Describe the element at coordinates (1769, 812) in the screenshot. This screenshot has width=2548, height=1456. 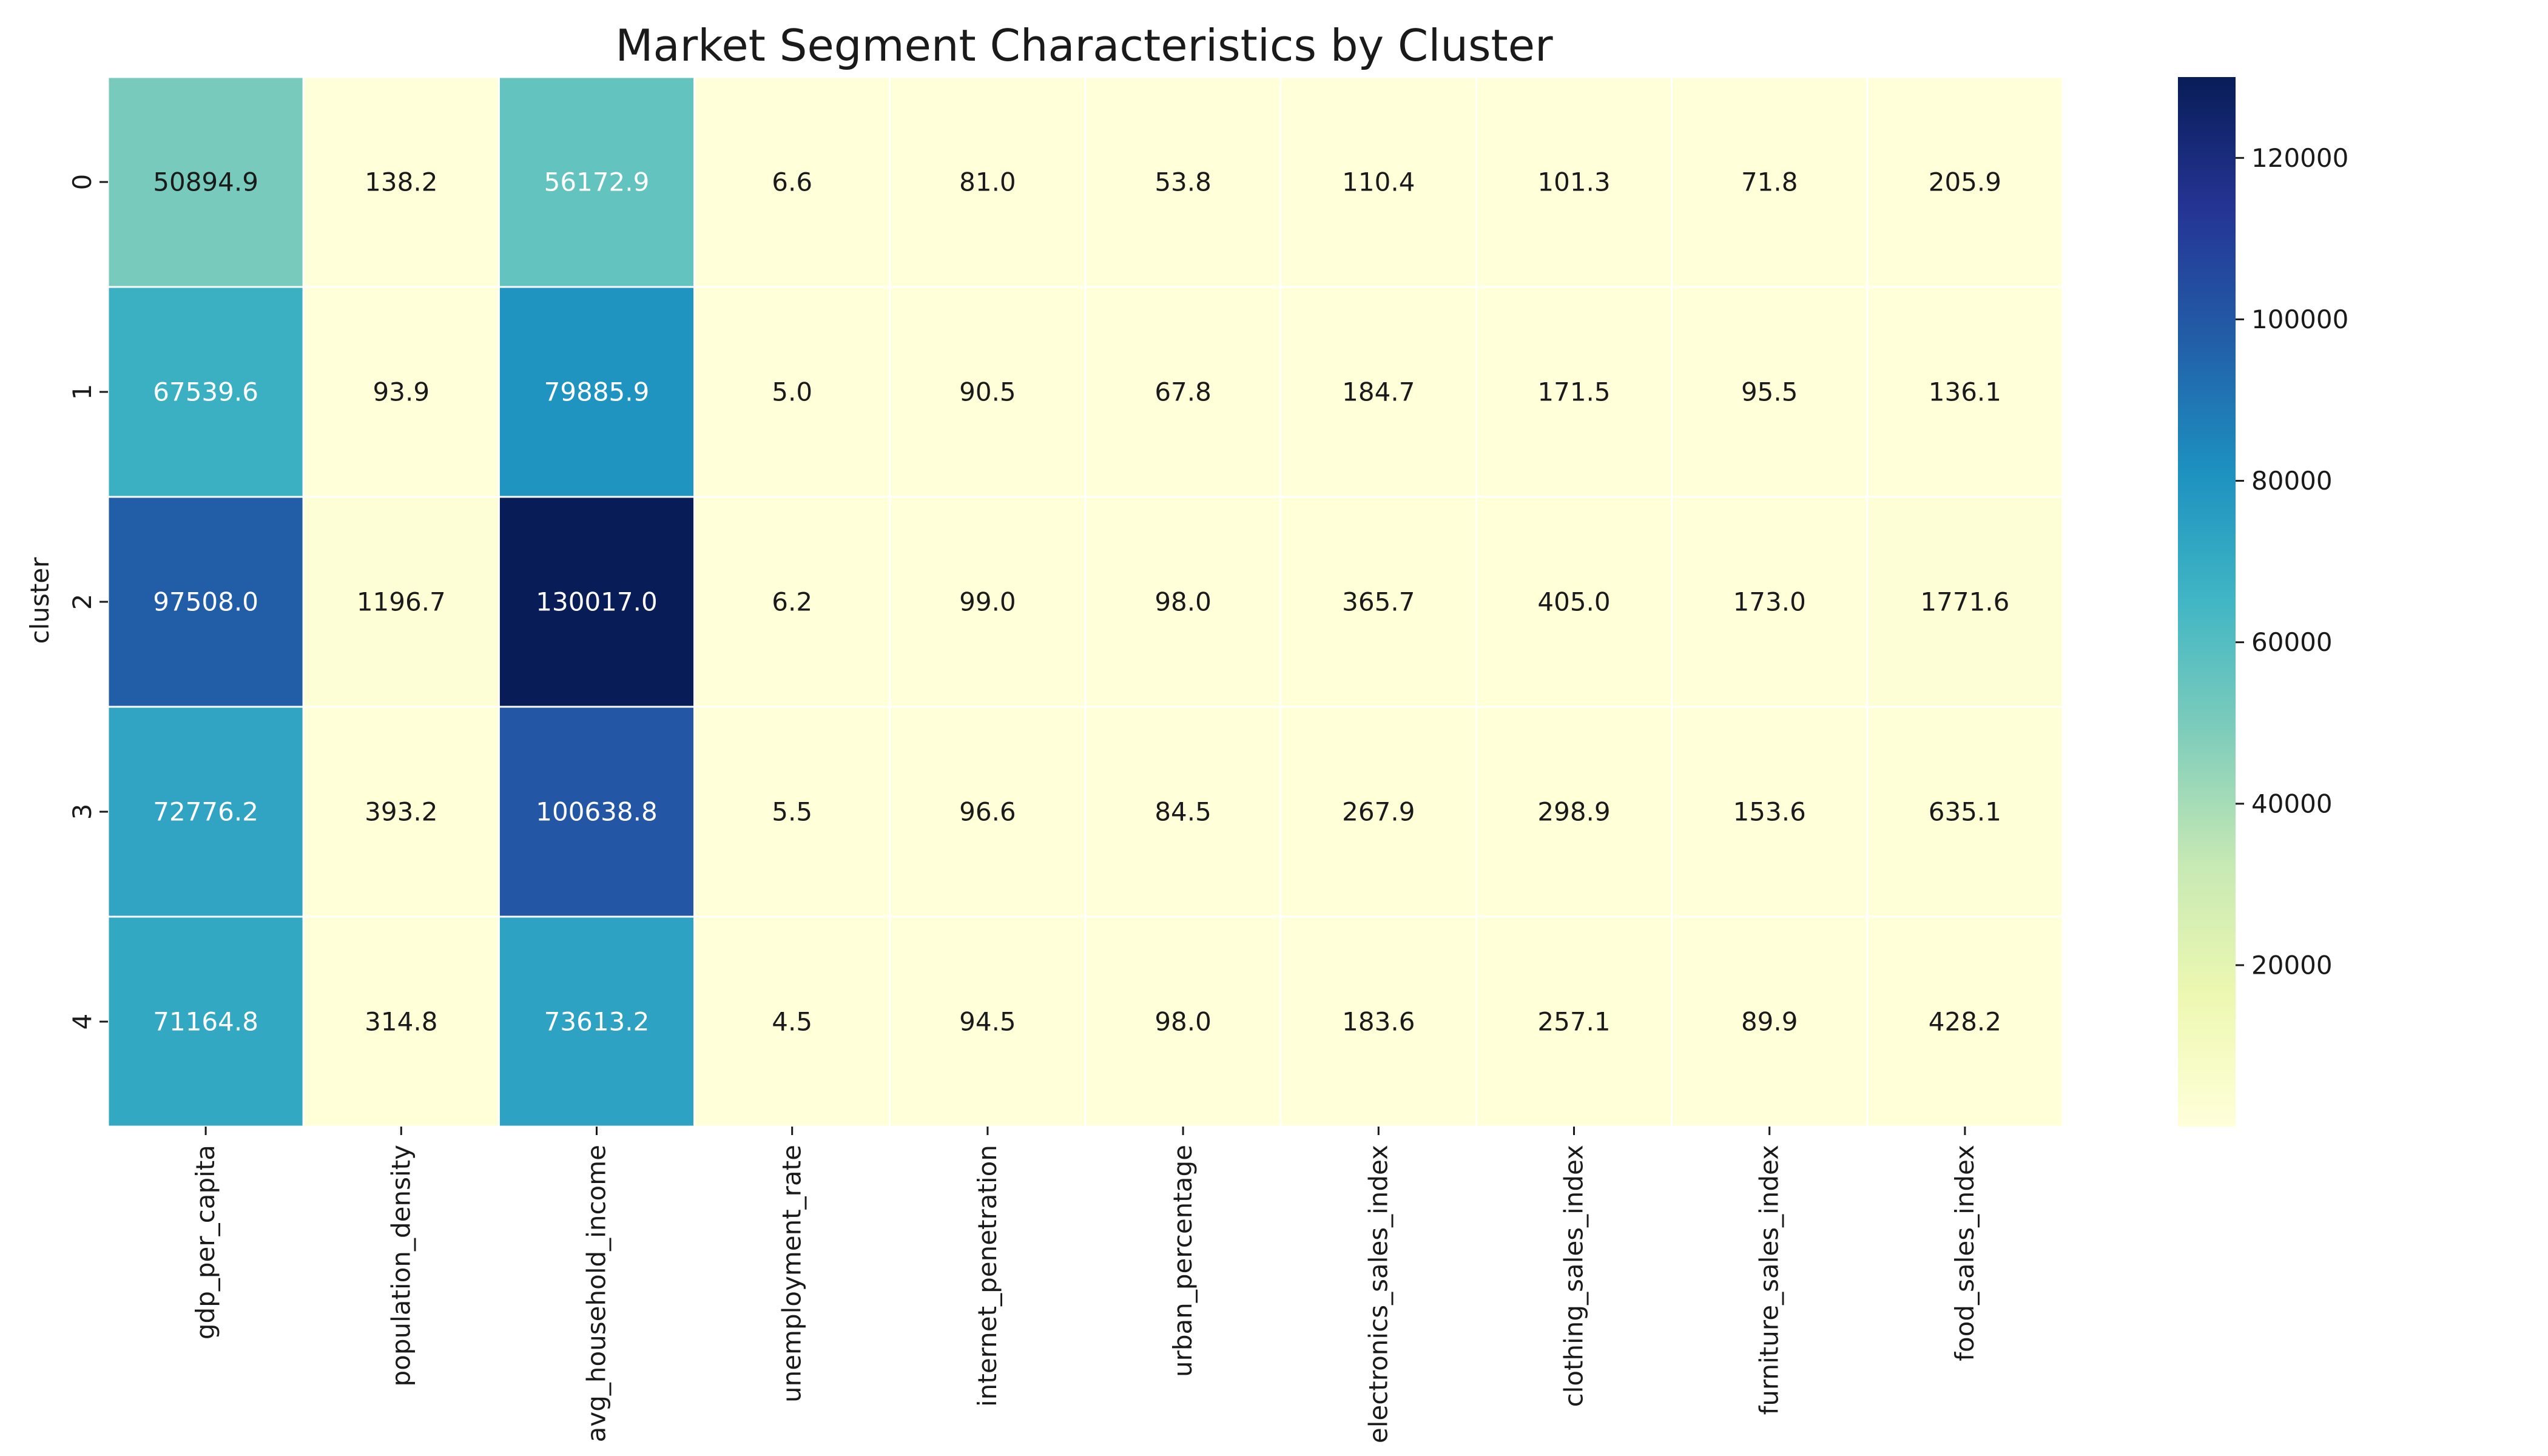
I see `cell-value-label: 153.6` at that location.